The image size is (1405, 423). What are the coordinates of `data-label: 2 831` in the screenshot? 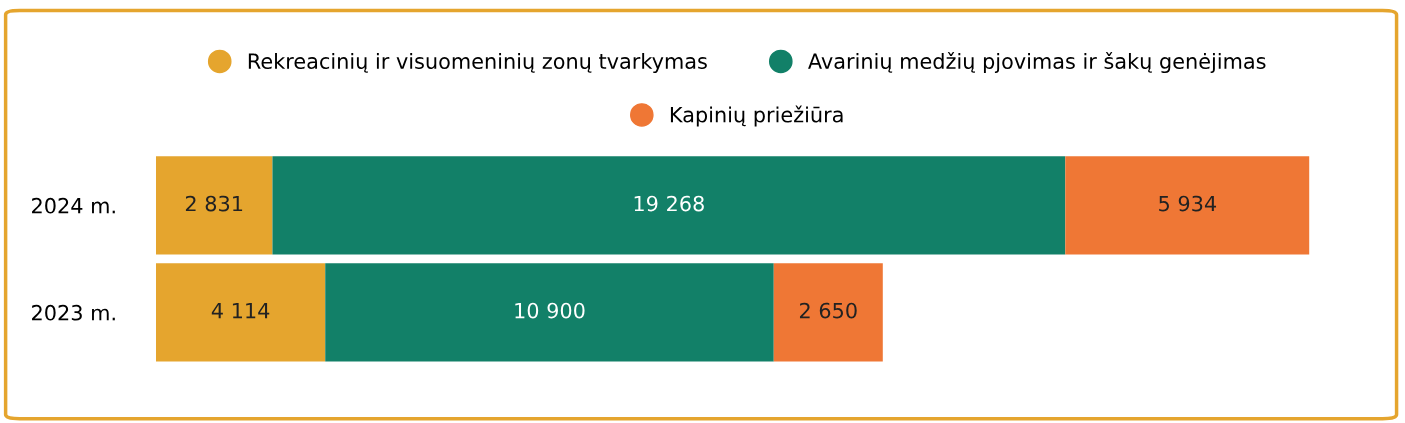 It's located at (214, 203).